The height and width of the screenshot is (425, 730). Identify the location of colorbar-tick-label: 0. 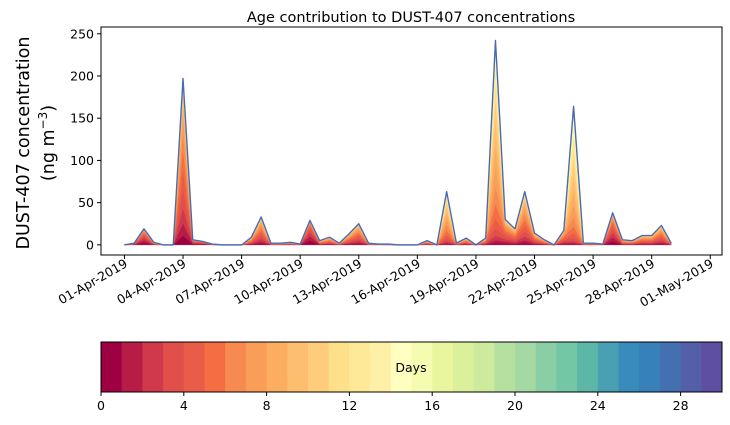
(101, 405).